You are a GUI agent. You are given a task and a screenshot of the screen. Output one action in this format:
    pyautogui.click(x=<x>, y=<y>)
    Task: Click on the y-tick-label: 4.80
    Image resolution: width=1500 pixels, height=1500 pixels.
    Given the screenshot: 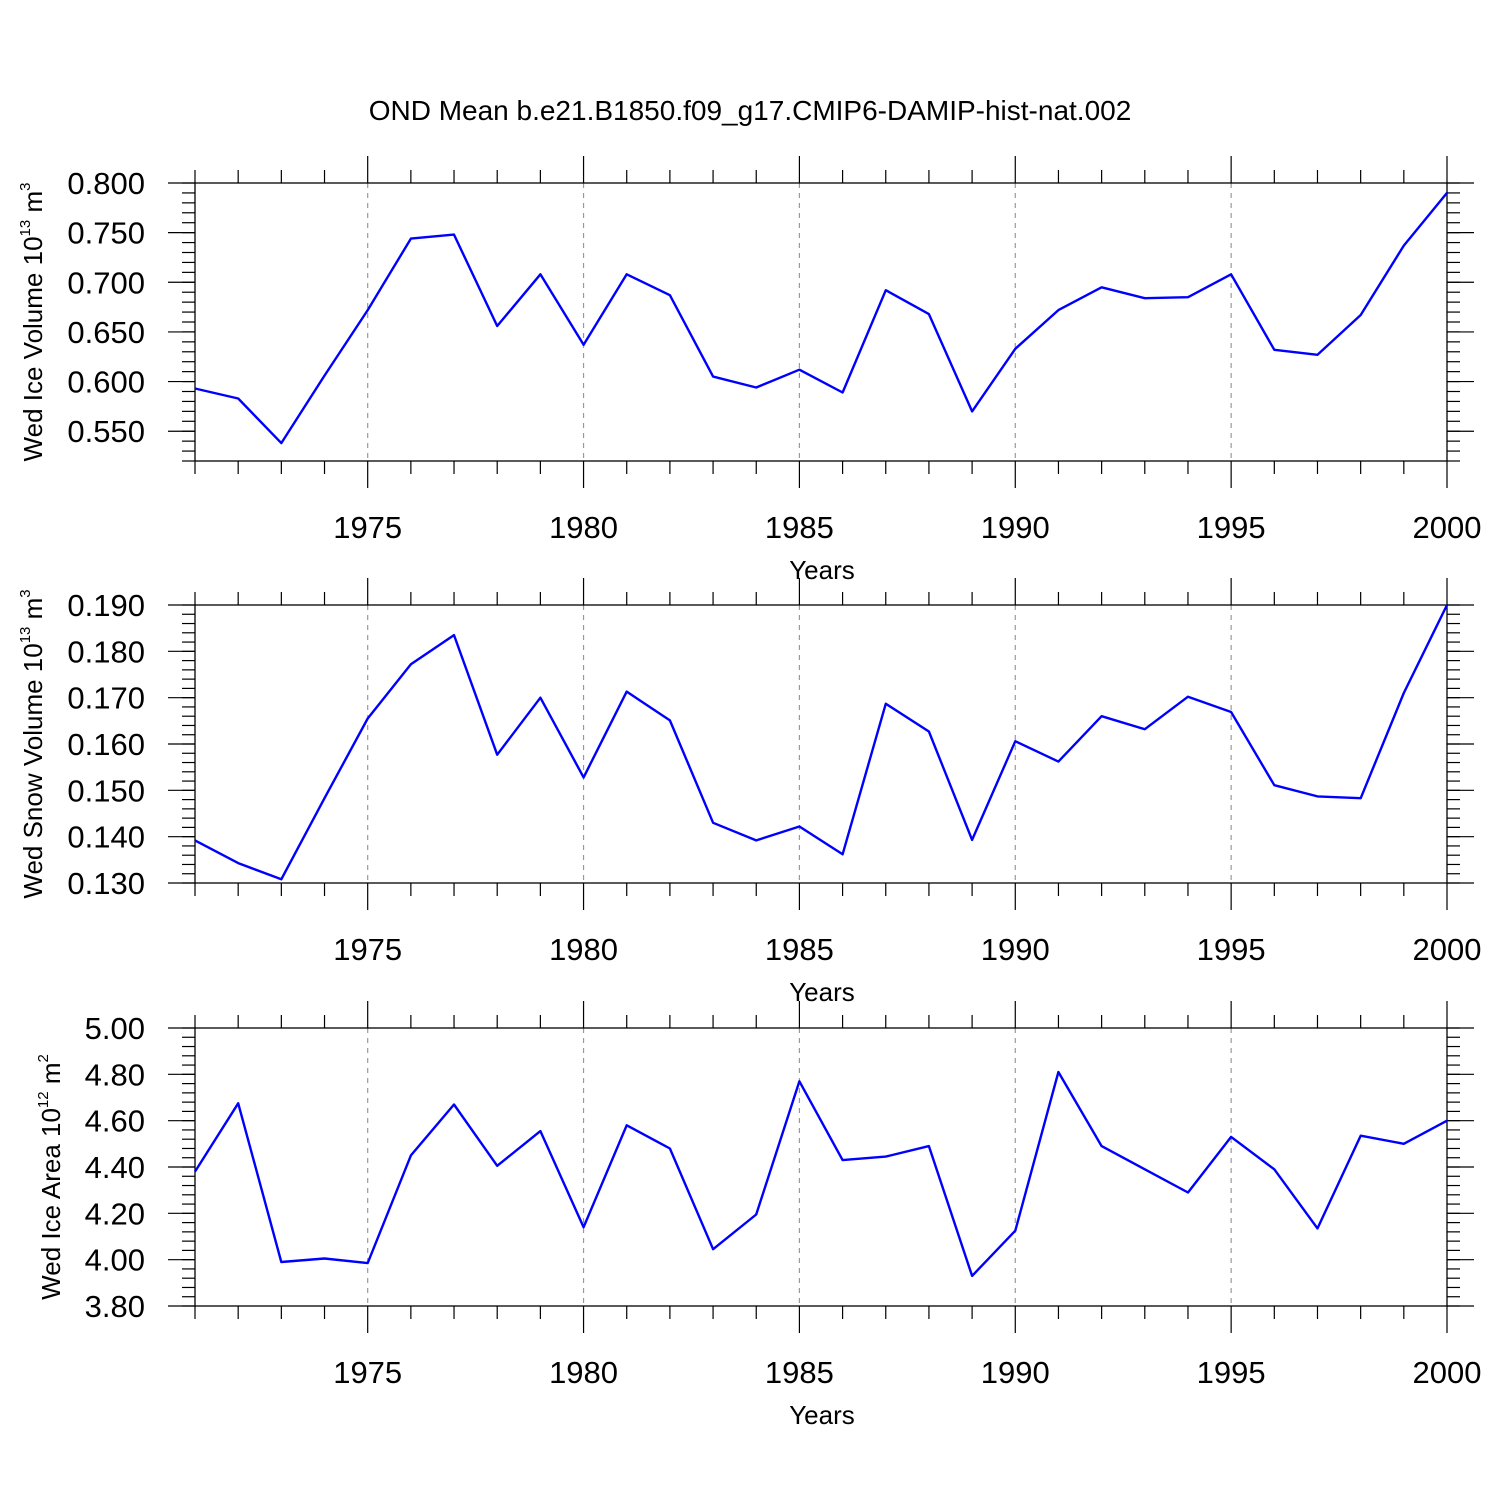 What is the action you would take?
    pyautogui.click(x=115, y=1074)
    